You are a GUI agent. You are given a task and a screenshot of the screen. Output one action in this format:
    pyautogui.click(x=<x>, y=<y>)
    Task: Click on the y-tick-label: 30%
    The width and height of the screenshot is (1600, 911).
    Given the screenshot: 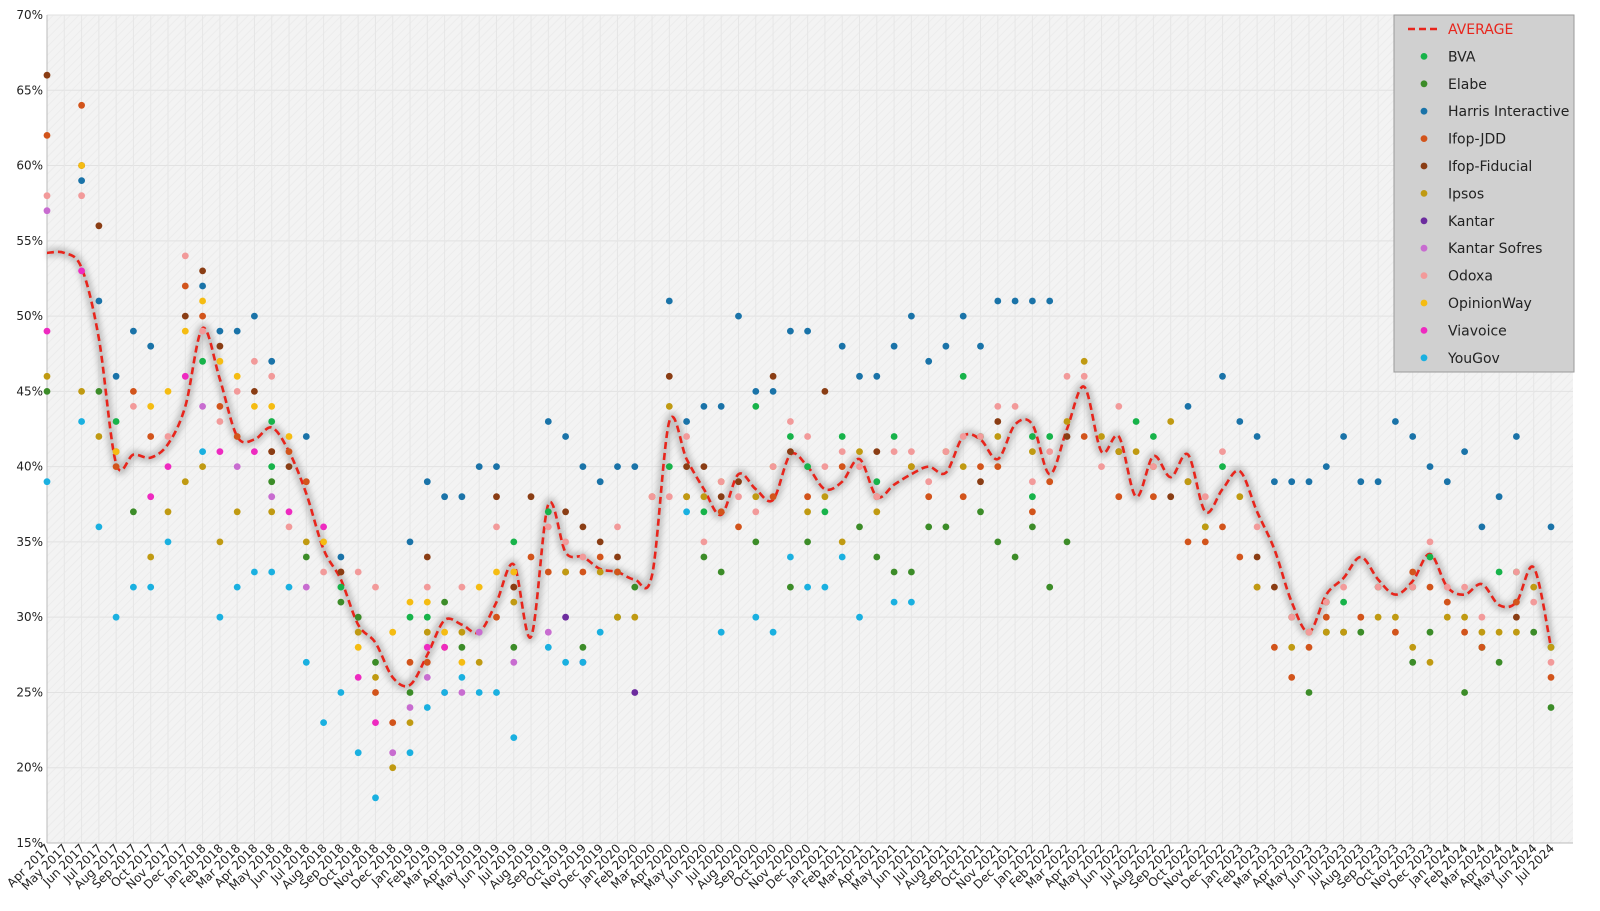 What is the action you would take?
    pyautogui.click(x=29, y=617)
    